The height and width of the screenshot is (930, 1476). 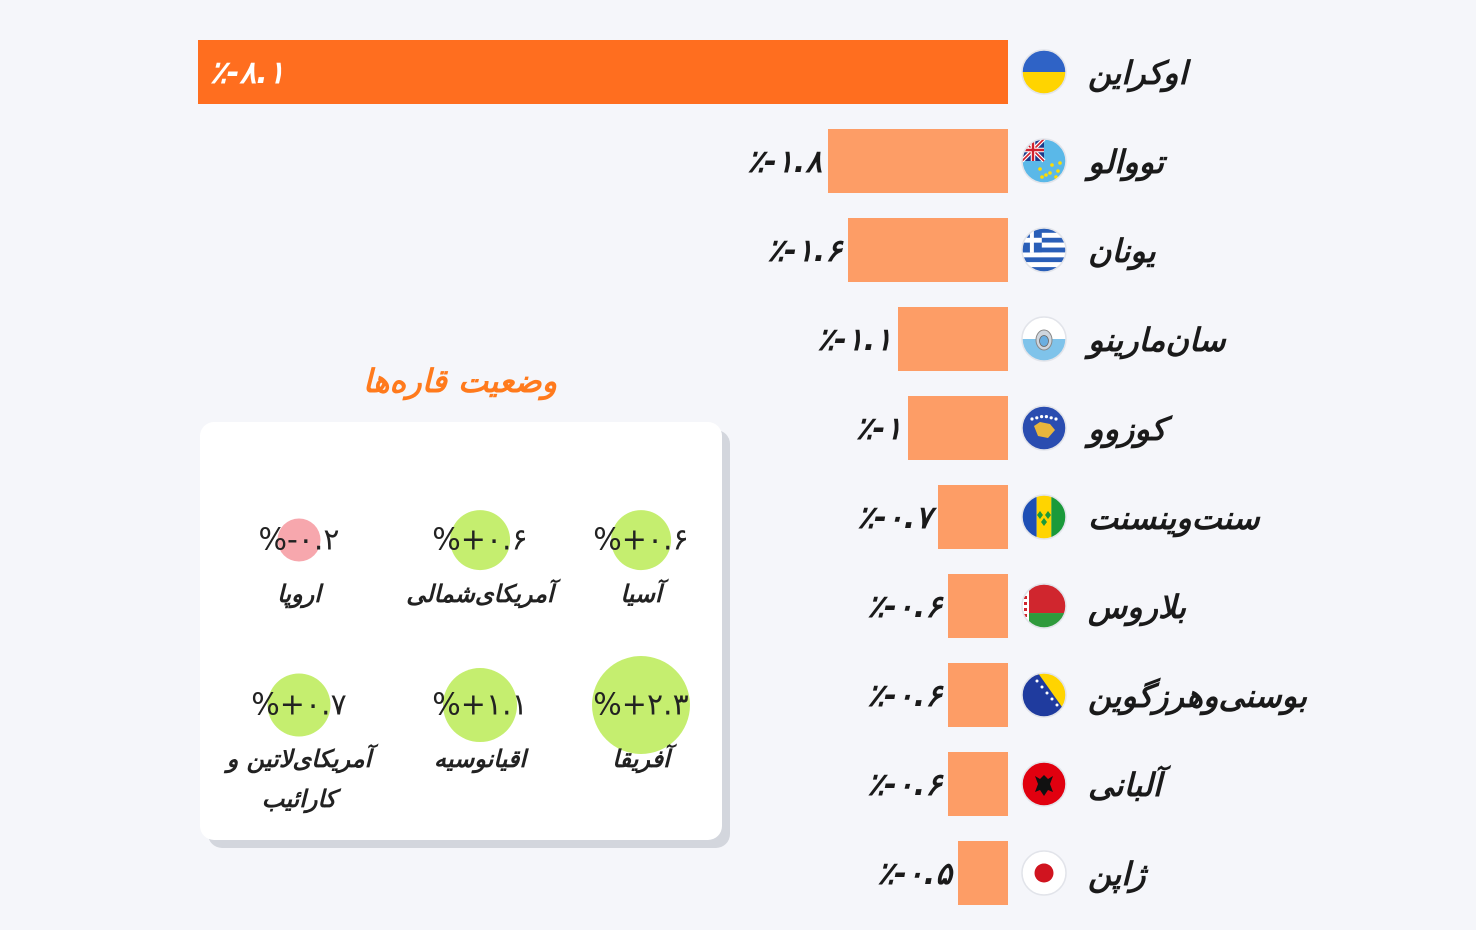 I want to click on japan-flag-icon, so click(x=1044, y=873).